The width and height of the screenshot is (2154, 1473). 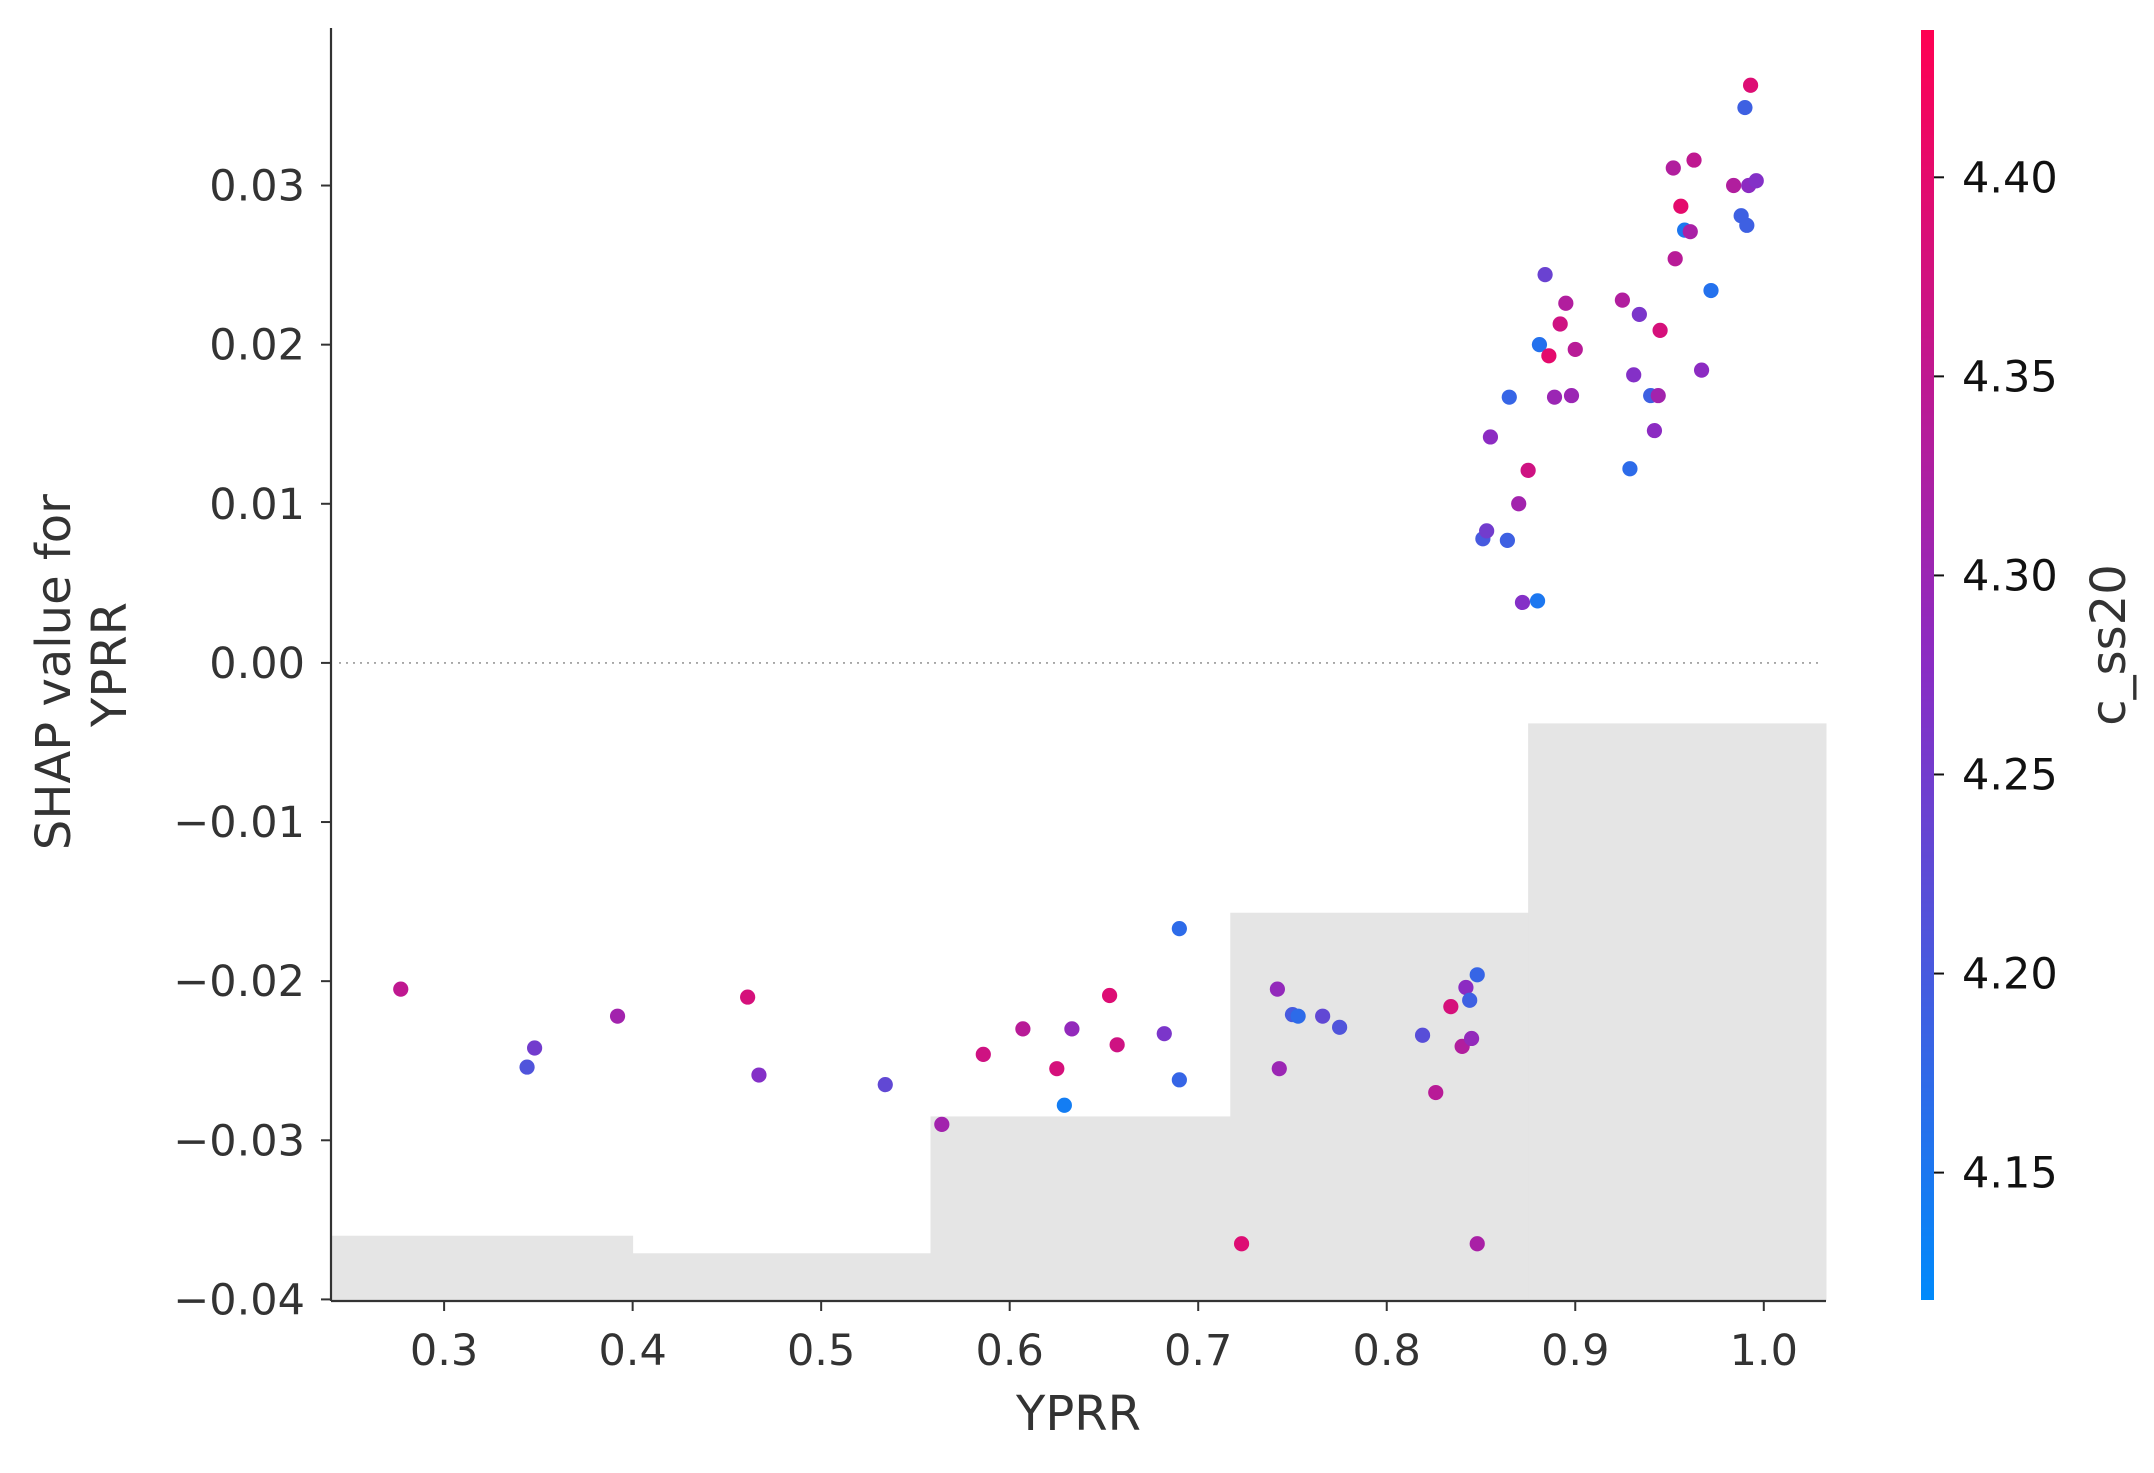 What do you see at coordinates (1009, 1351) in the screenshot?
I see `x-tick-label: 0.6` at bounding box center [1009, 1351].